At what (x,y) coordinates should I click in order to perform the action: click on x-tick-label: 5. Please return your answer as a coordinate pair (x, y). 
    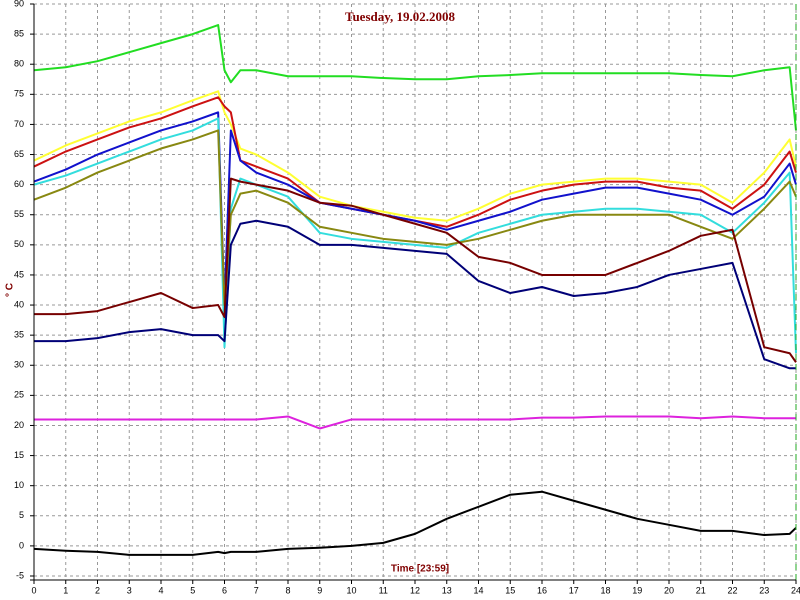
    Looking at the image, I should click on (192, 590).